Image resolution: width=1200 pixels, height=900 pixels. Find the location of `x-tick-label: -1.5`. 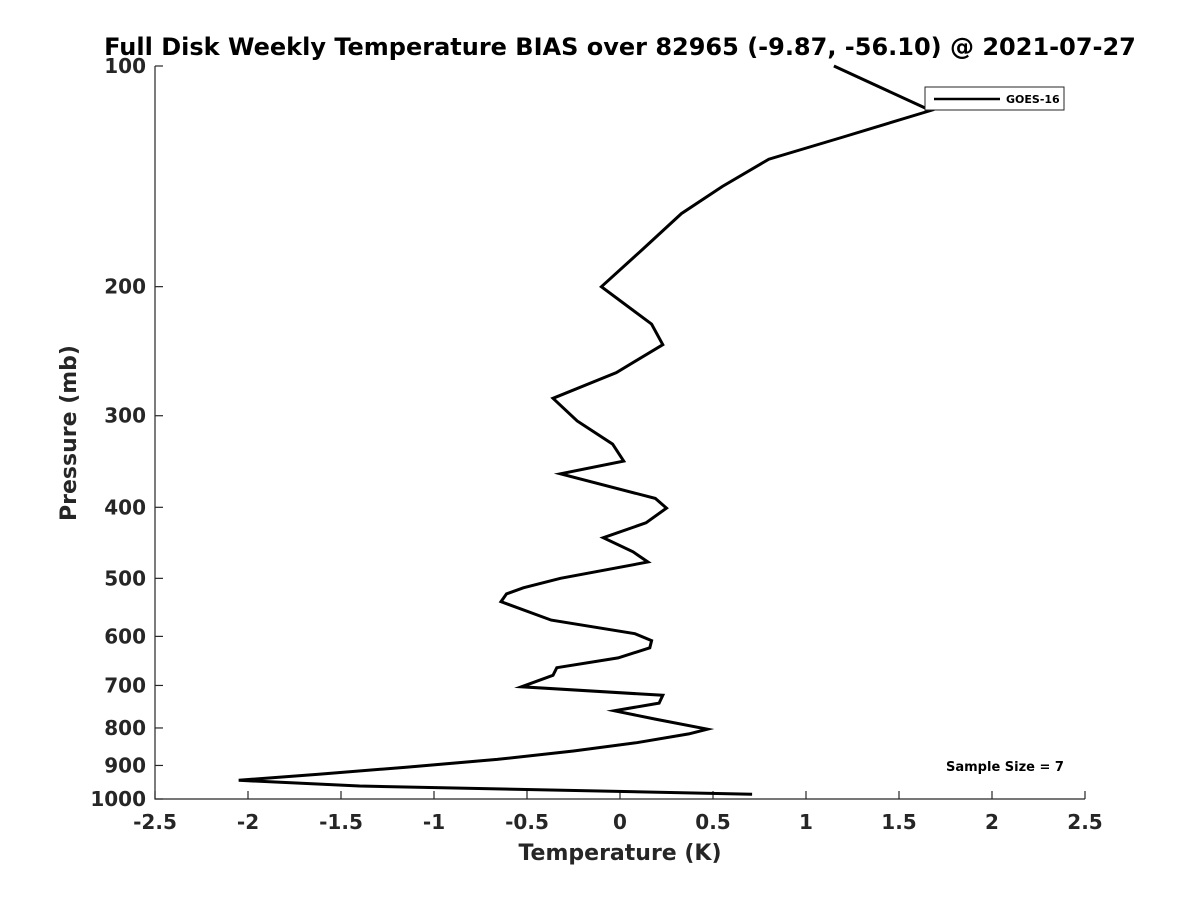

x-tick-label: -1.5 is located at coordinates (341, 822).